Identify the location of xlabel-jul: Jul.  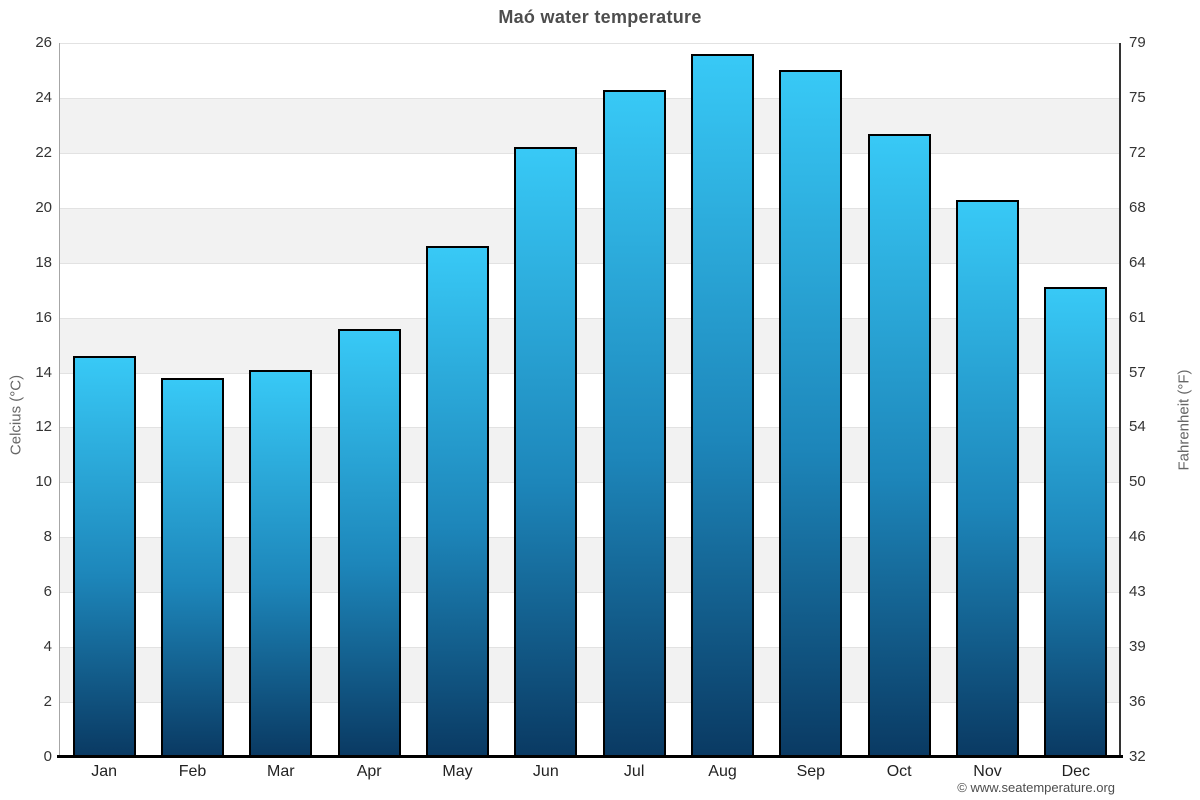
(634, 771).